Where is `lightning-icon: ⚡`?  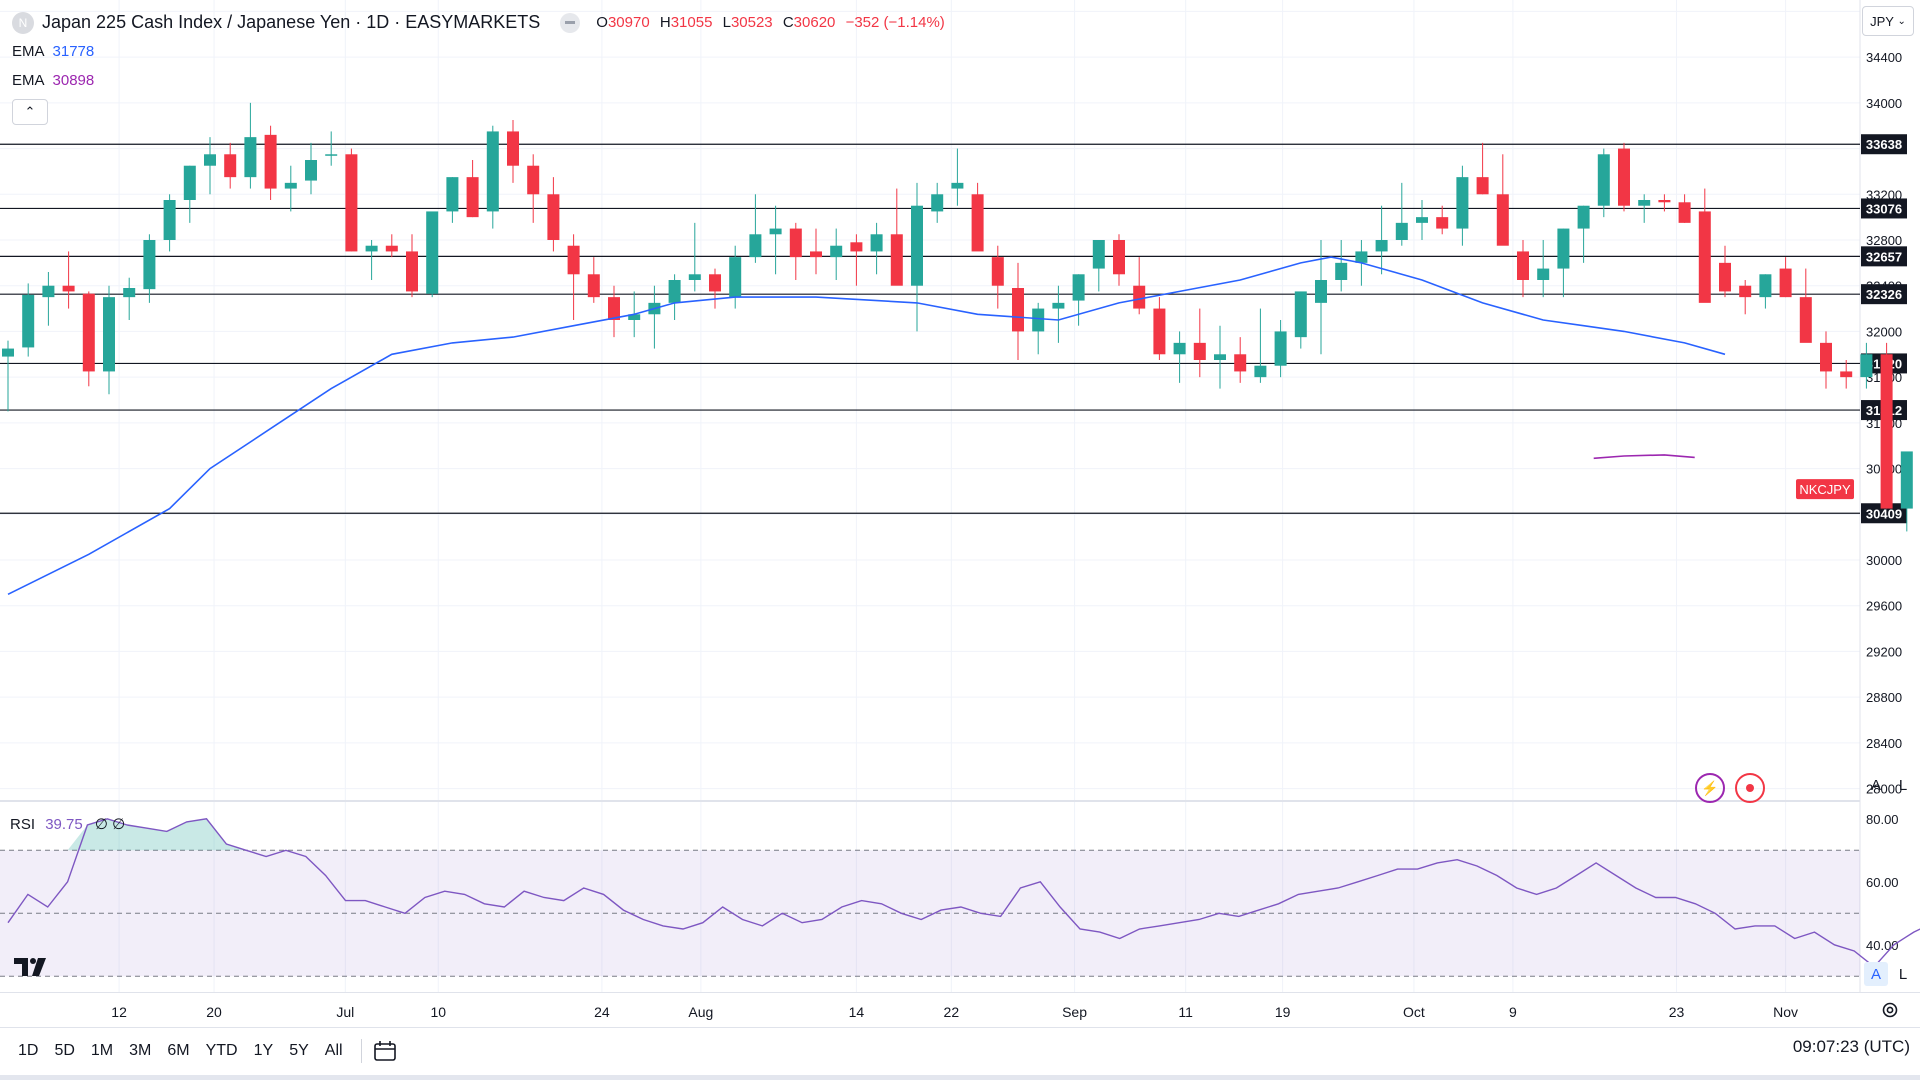
lightning-icon: ⚡ is located at coordinates (1710, 788).